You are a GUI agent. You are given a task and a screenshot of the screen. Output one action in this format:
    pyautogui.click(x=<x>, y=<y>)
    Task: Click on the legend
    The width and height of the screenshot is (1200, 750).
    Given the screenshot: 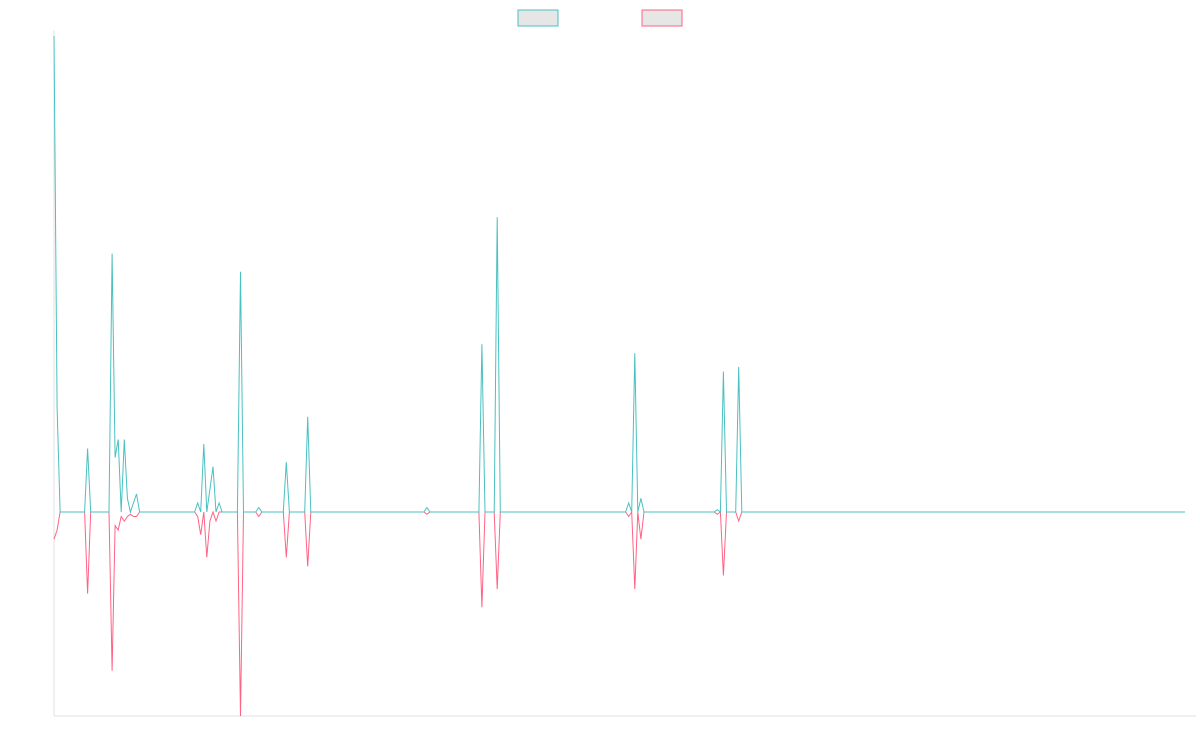 What is the action you would take?
    pyautogui.click(x=600, y=18)
    